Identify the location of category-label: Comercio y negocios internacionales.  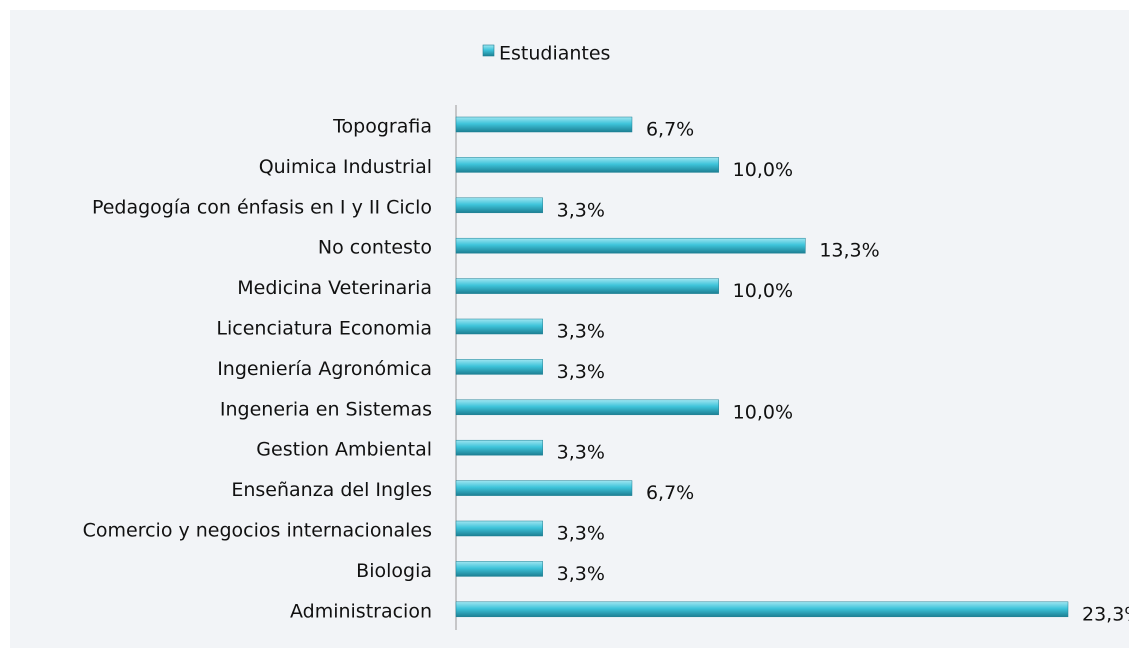
(257, 531).